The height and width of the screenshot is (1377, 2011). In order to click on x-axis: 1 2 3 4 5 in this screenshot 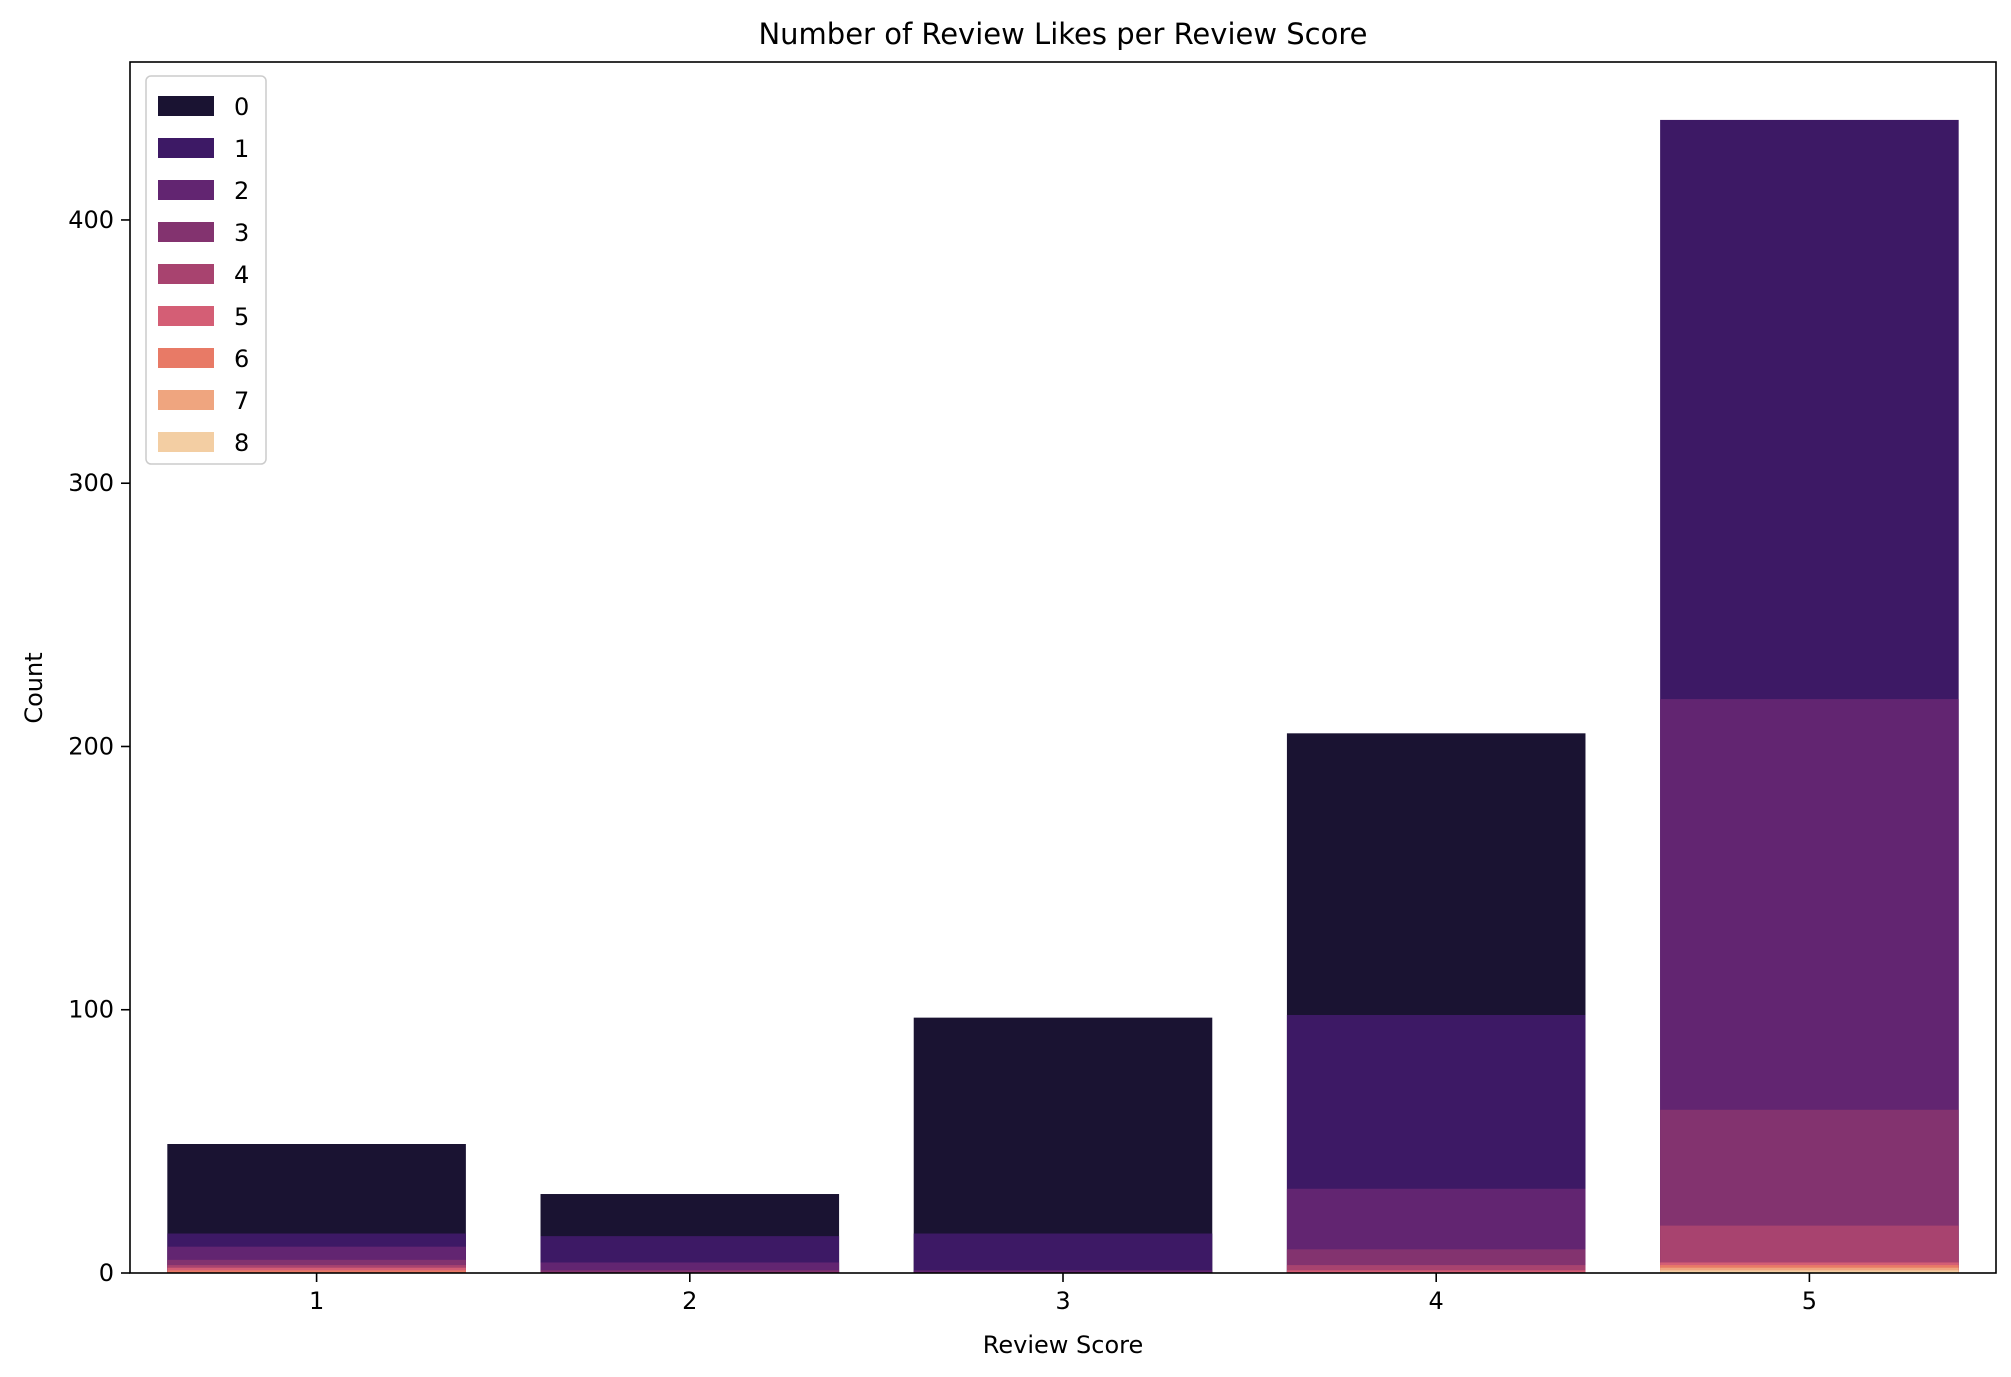, I will do `click(1063, 1294)`.